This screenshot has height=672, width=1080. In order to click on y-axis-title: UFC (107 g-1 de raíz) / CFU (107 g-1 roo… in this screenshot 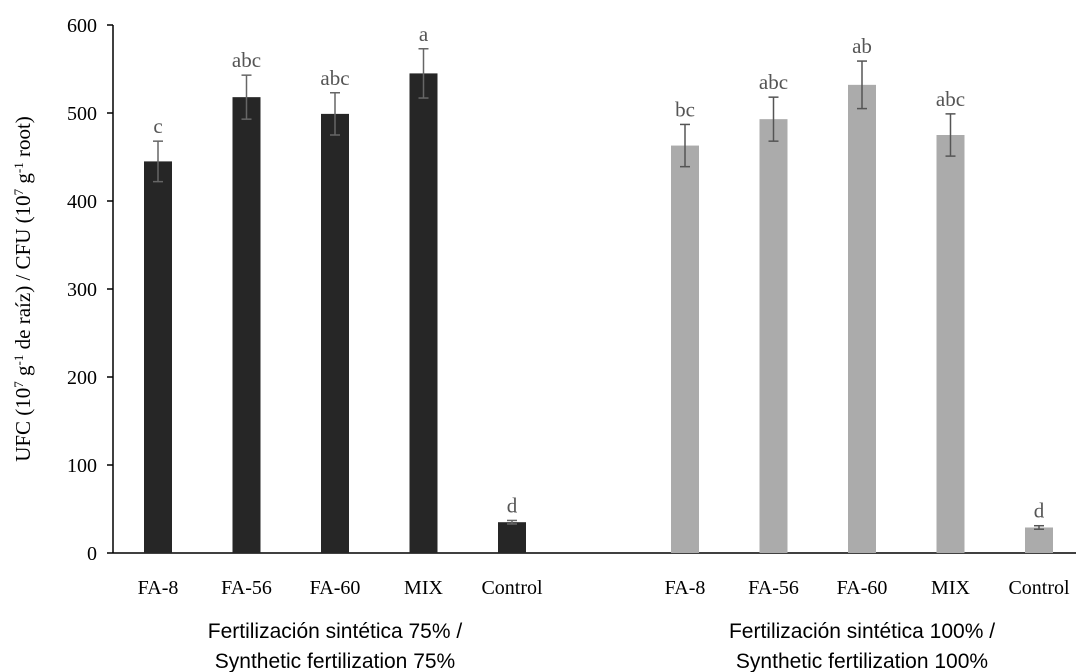, I will do `click(23, 289)`.